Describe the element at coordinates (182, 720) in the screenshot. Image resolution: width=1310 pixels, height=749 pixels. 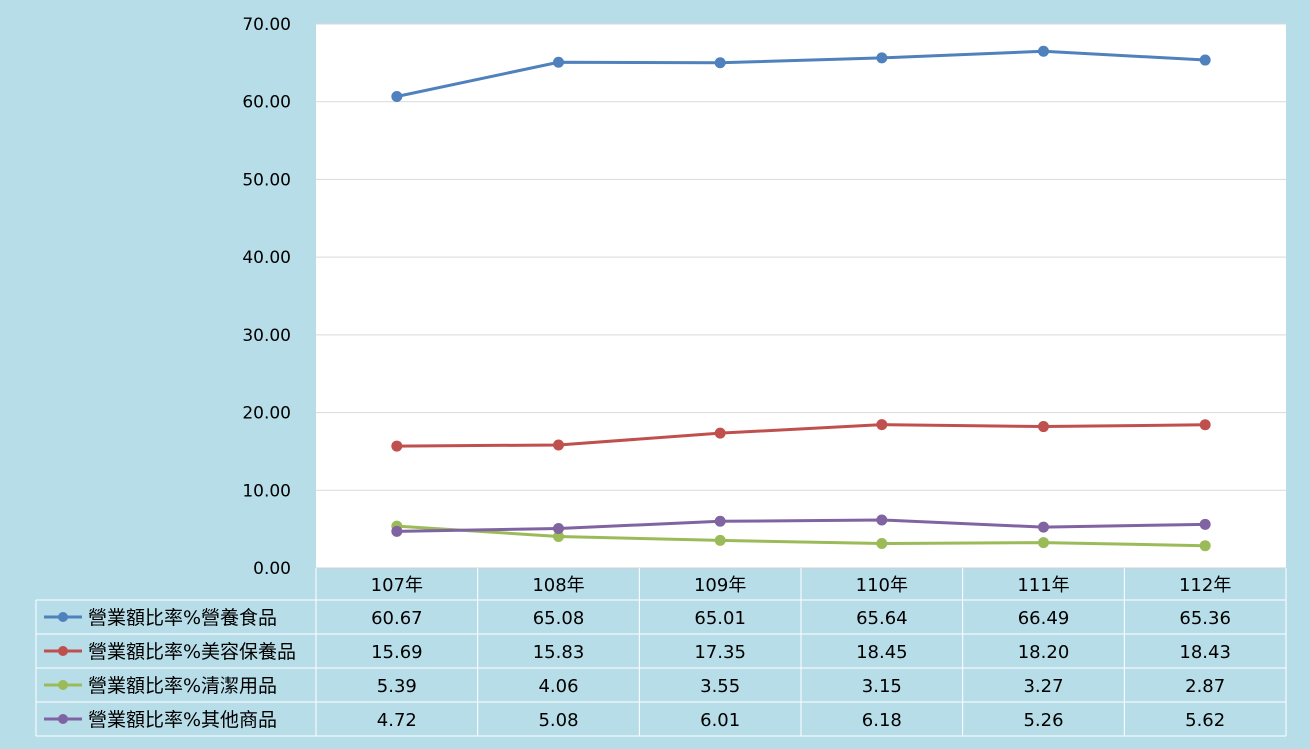
I see `legend-label: 營業額比率%其他商品` at that location.